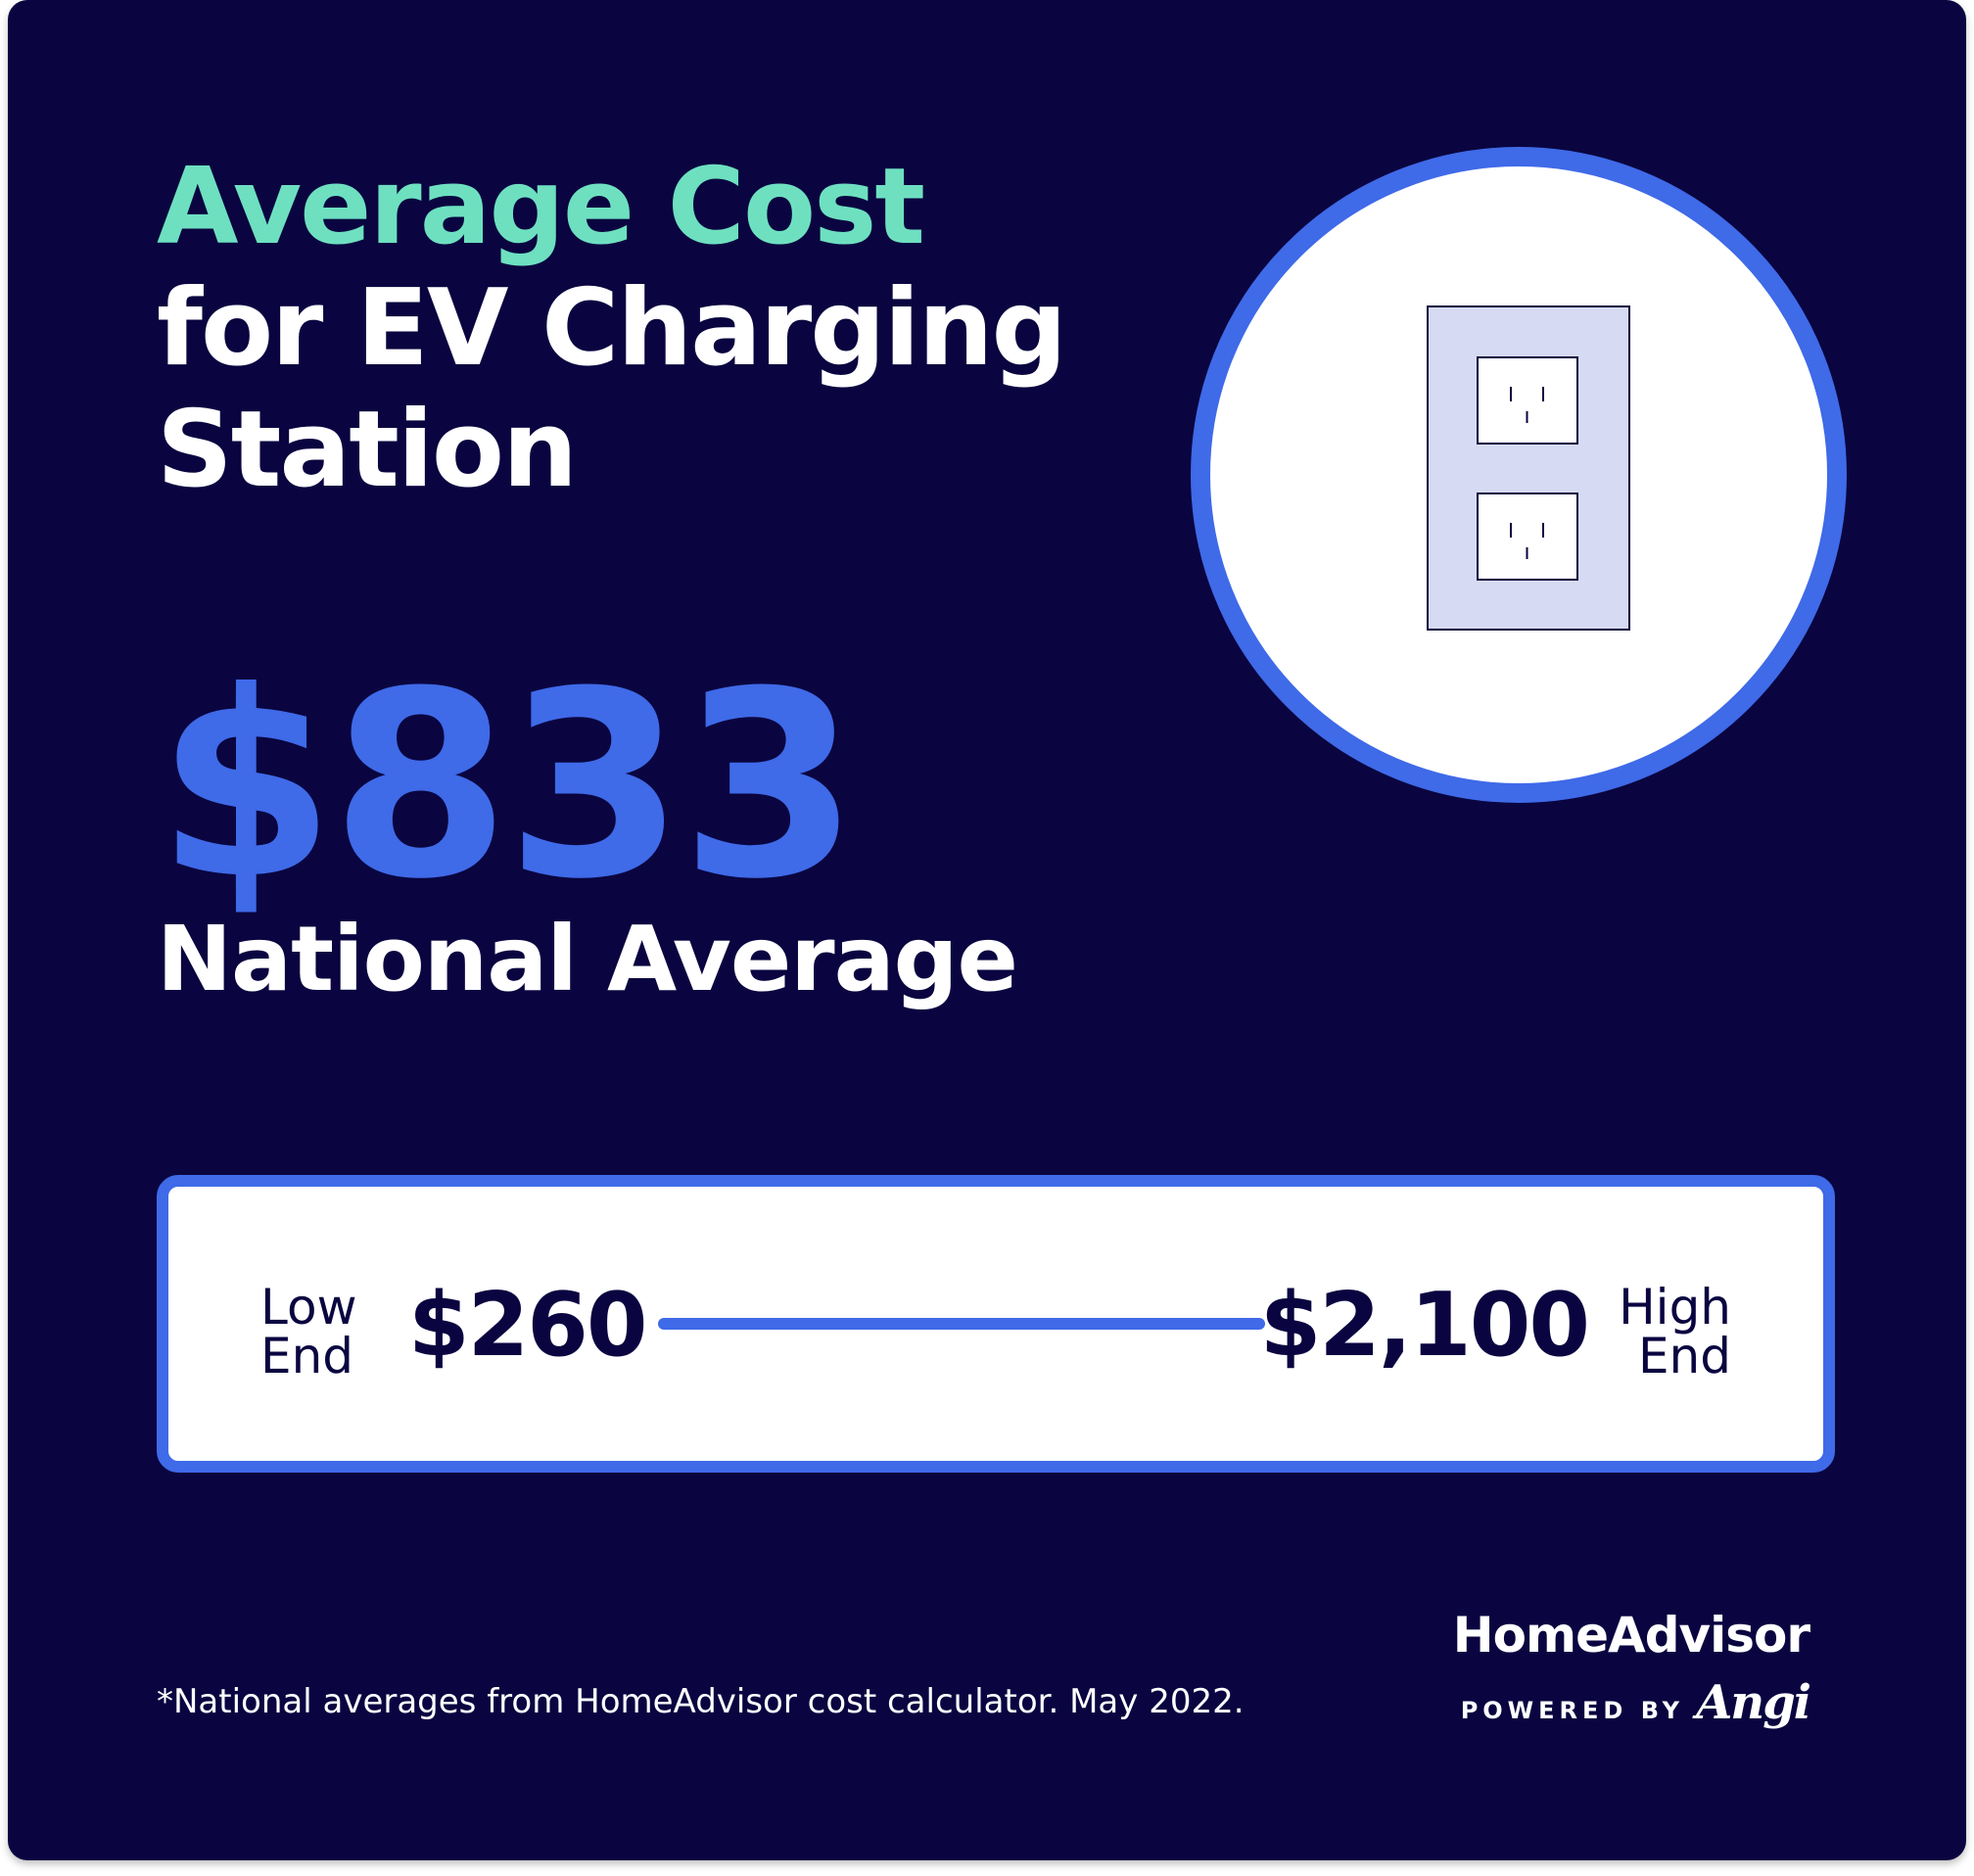 The width and height of the screenshot is (1974, 1876). What do you see at coordinates (1631, 1668) in the screenshot?
I see `brand-logo: HomeAdvisor POWERED BY Angi` at bounding box center [1631, 1668].